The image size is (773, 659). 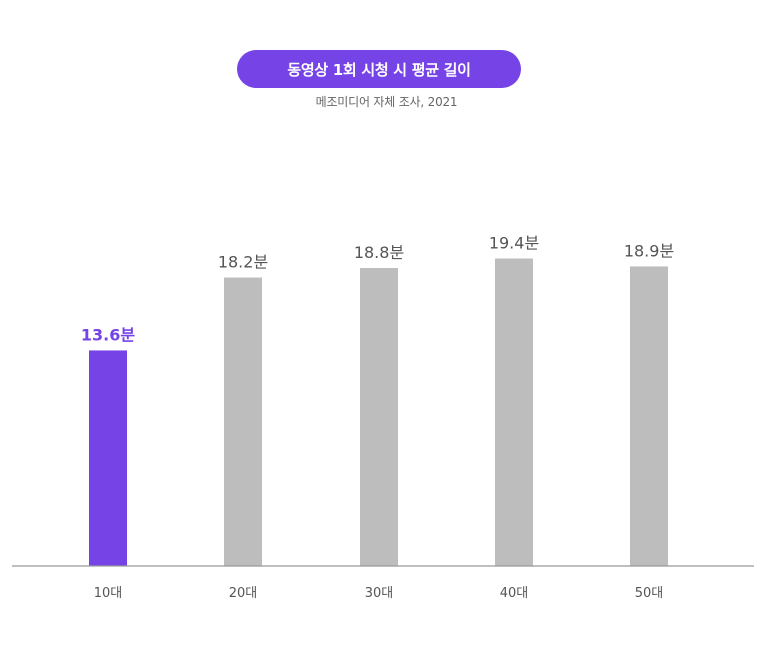 I want to click on x-tick-label-30대: 30대, so click(x=379, y=593).